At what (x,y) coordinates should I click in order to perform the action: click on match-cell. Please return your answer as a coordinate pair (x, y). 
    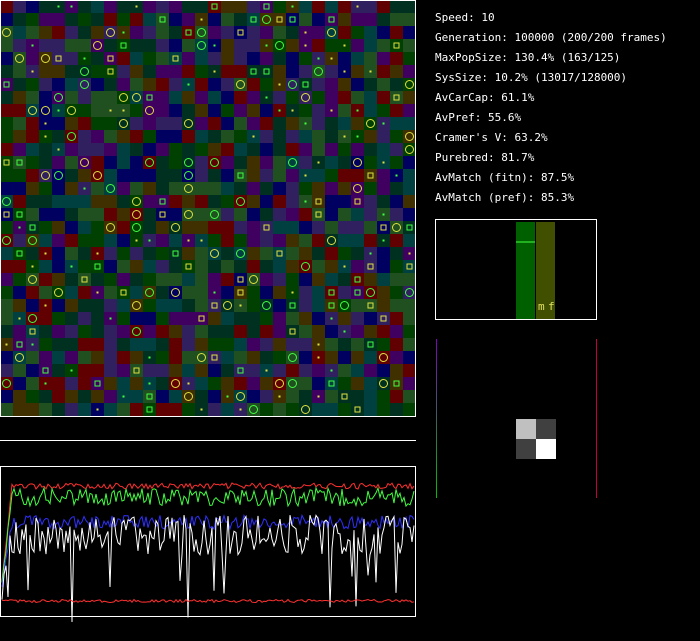
    Looking at the image, I should click on (546, 429).